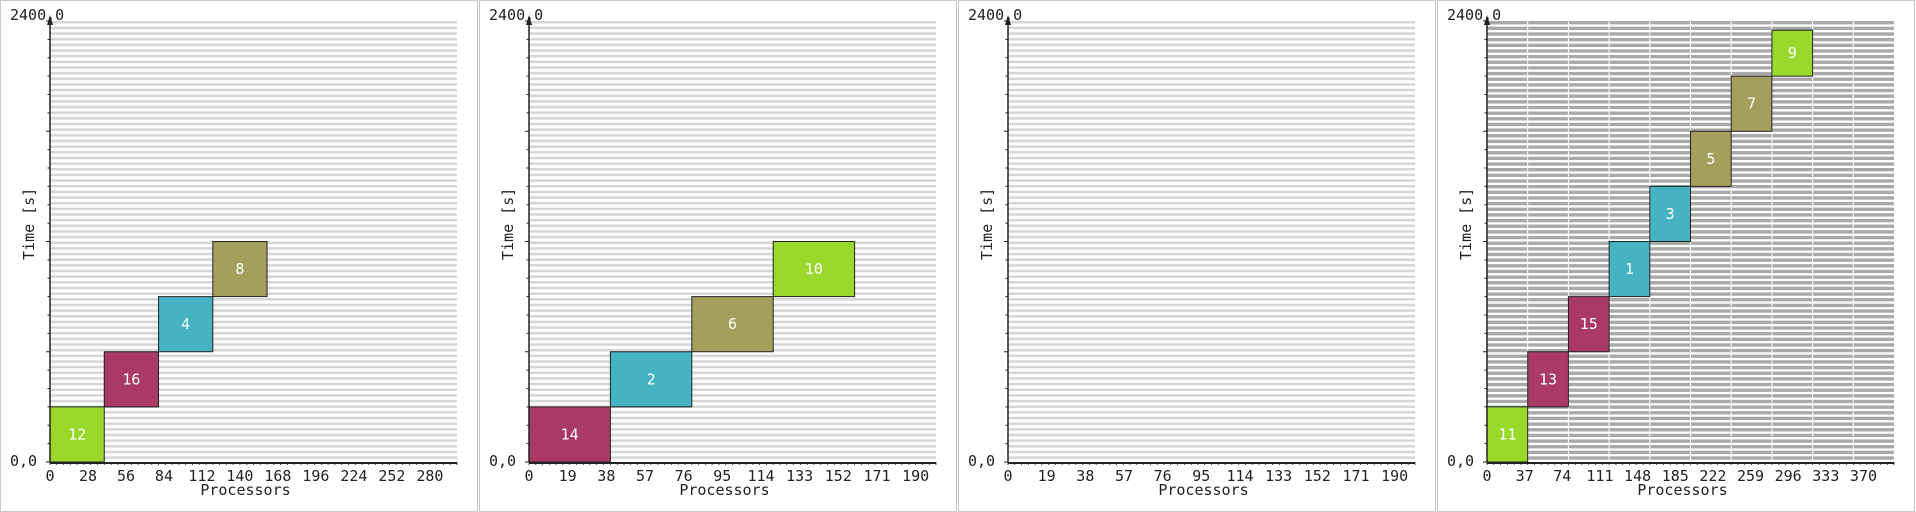  Describe the element at coordinates (1788, 476) in the screenshot. I see `x-tick-label: 296` at that location.